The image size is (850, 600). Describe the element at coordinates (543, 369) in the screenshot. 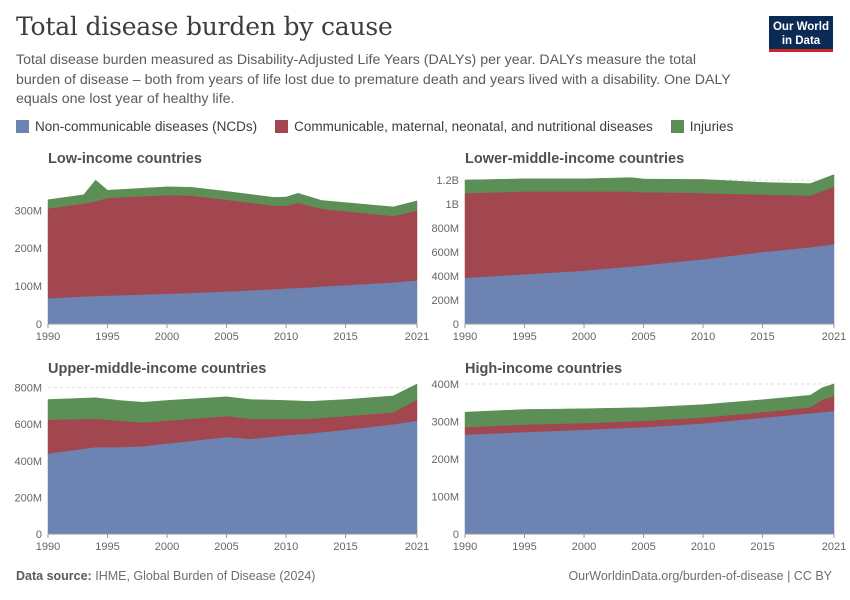

I see `panel-title: High-income countries` at that location.